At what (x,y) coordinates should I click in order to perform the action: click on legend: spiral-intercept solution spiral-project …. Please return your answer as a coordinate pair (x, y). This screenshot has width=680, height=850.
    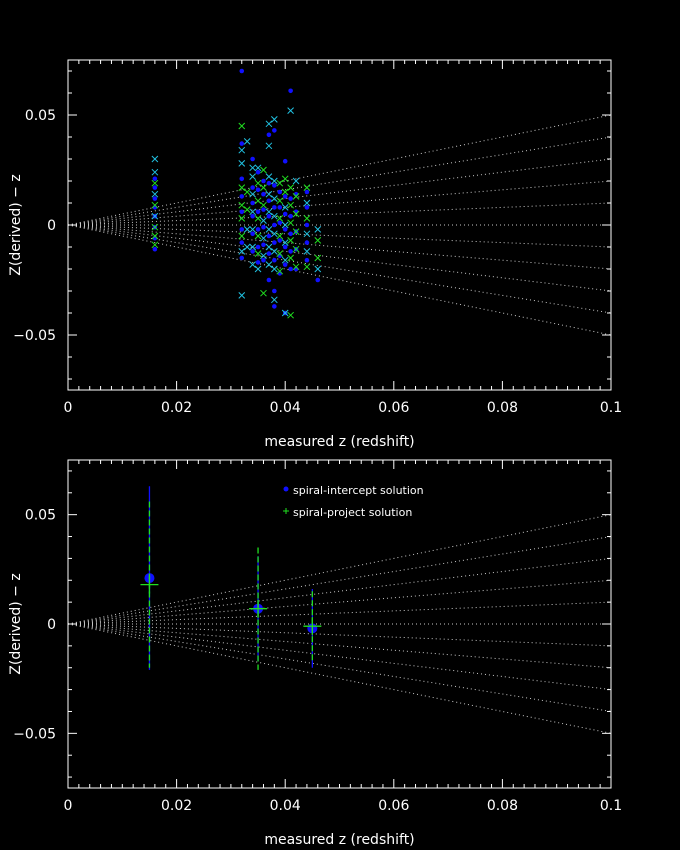
    Looking at the image, I should click on (353, 501).